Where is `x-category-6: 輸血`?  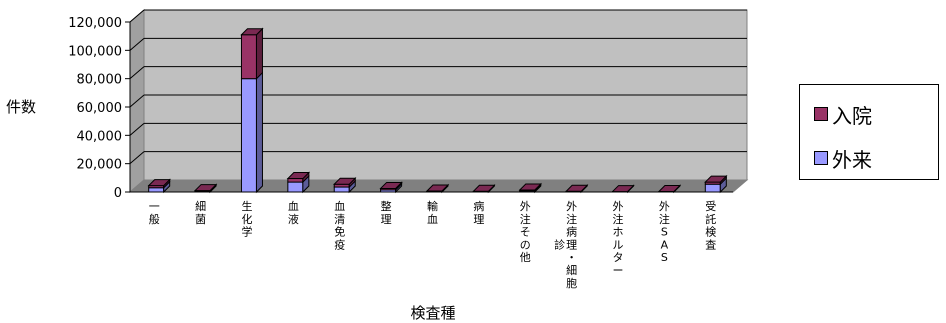 x-category-6: 輸血 is located at coordinates (432, 212).